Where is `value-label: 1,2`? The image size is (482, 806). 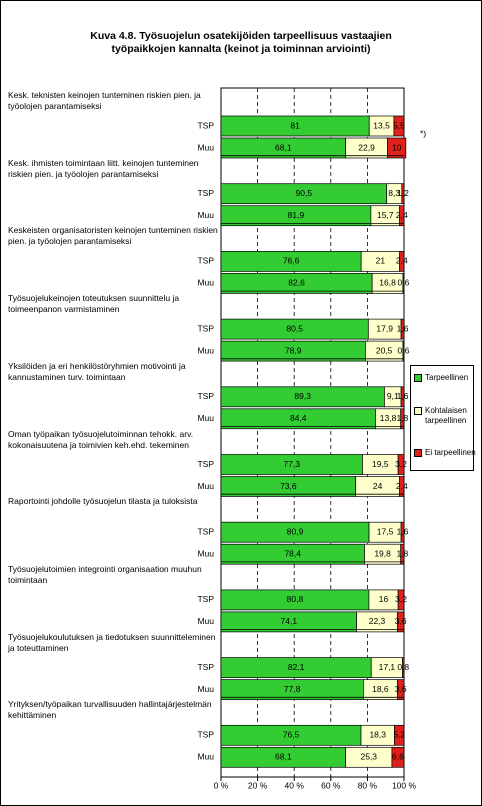
value-label: 1,2 is located at coordinates (403, 193).